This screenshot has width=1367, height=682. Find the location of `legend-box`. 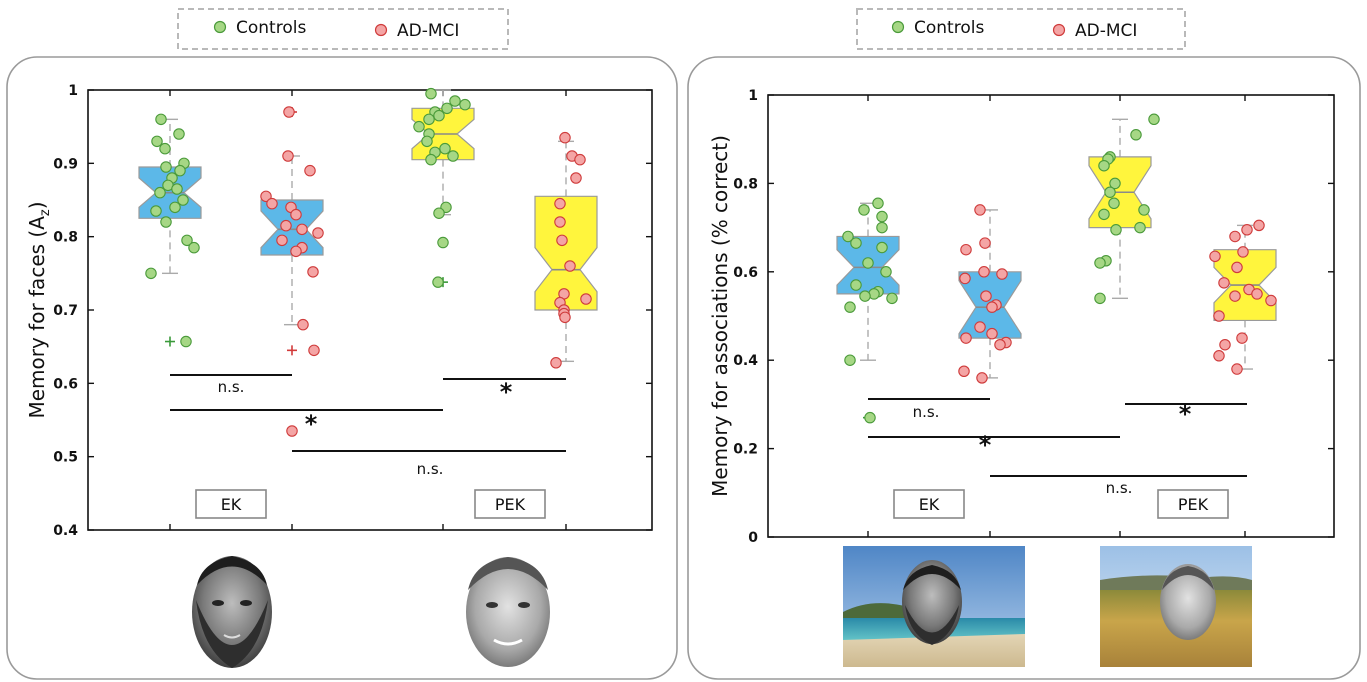

legend-box is located at coordinates (343, 29).